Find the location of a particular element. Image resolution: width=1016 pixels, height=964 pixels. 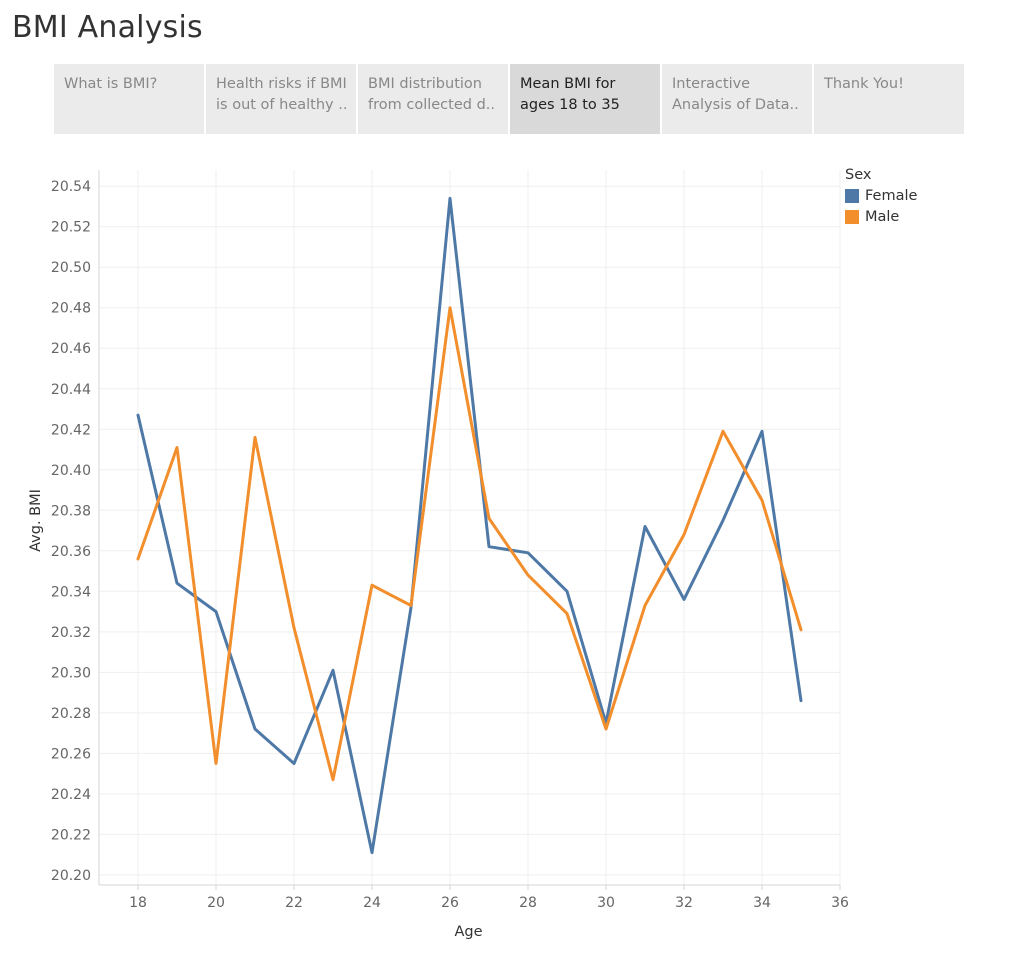

page-title: BMI Analysis is located at coordinates (107, 27).